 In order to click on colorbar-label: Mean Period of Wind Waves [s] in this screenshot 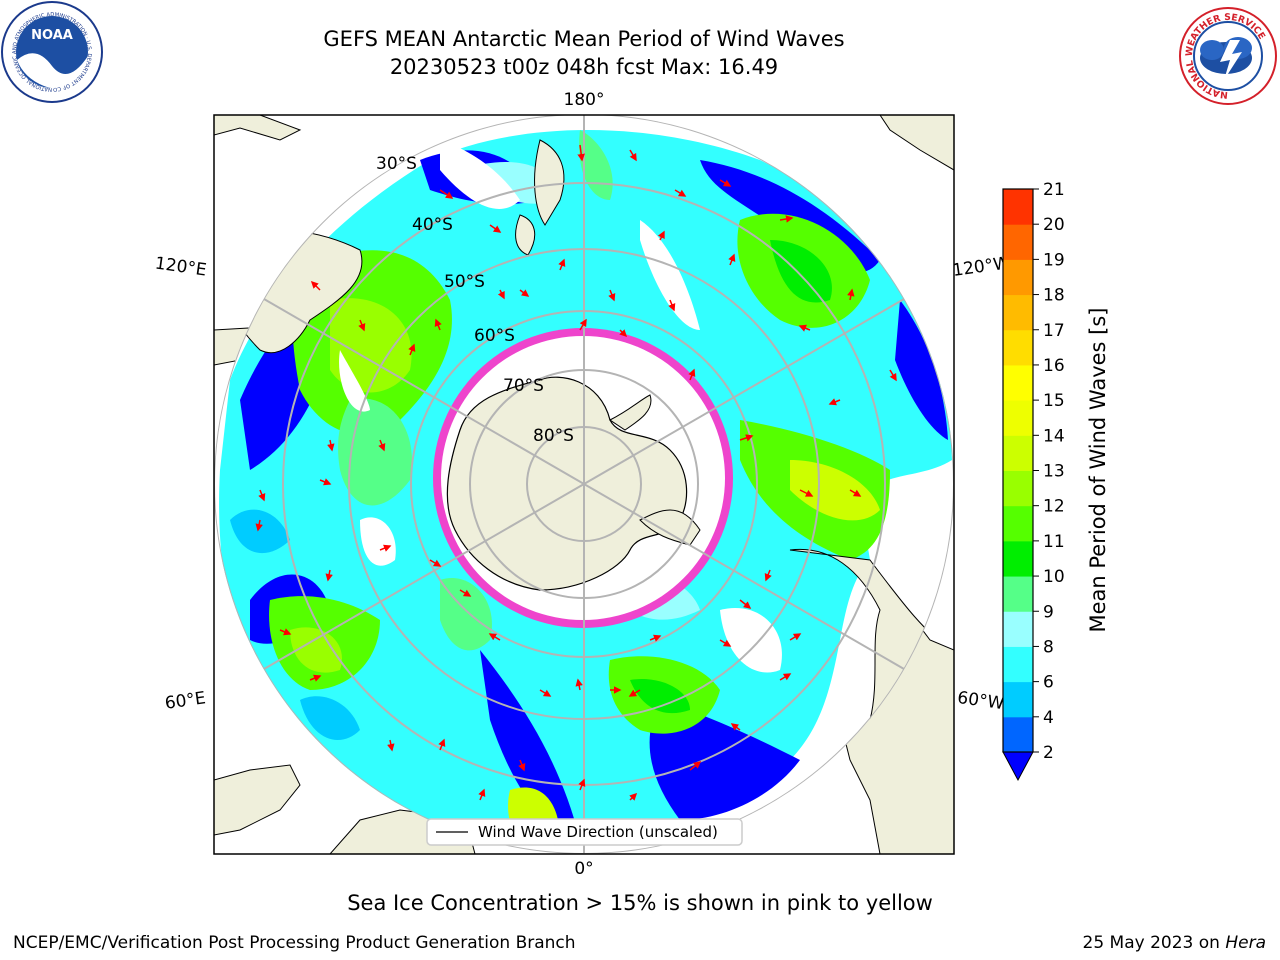, I will do `click(1098, 470)`.